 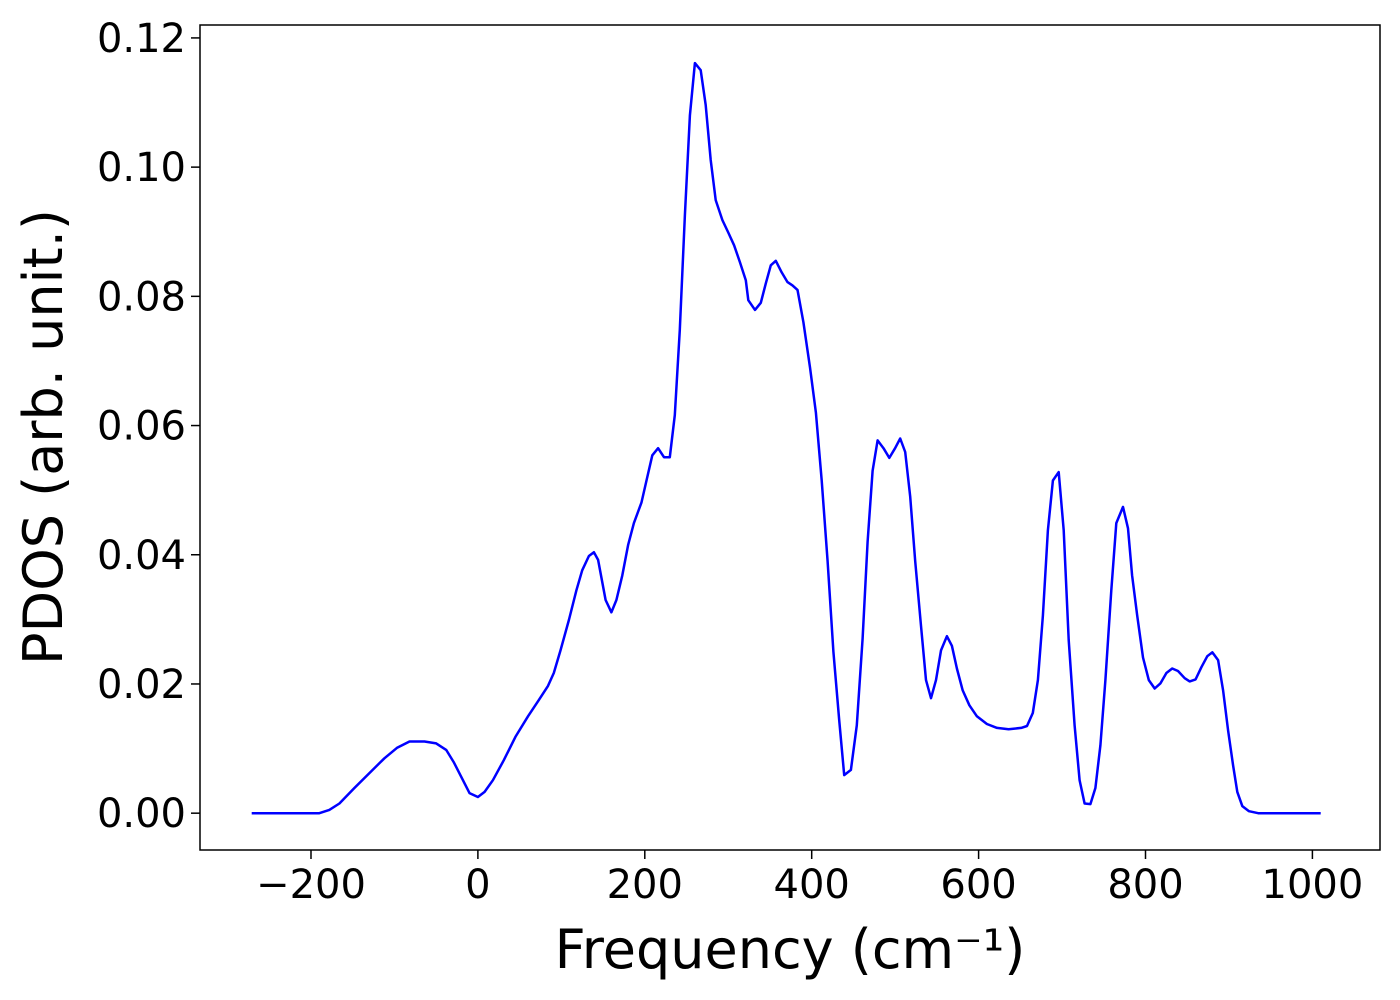 What do you see at coordinates (812, 885) in the screenshot?
I see `x-tick-label: 400` at bounding box center [812, 885].